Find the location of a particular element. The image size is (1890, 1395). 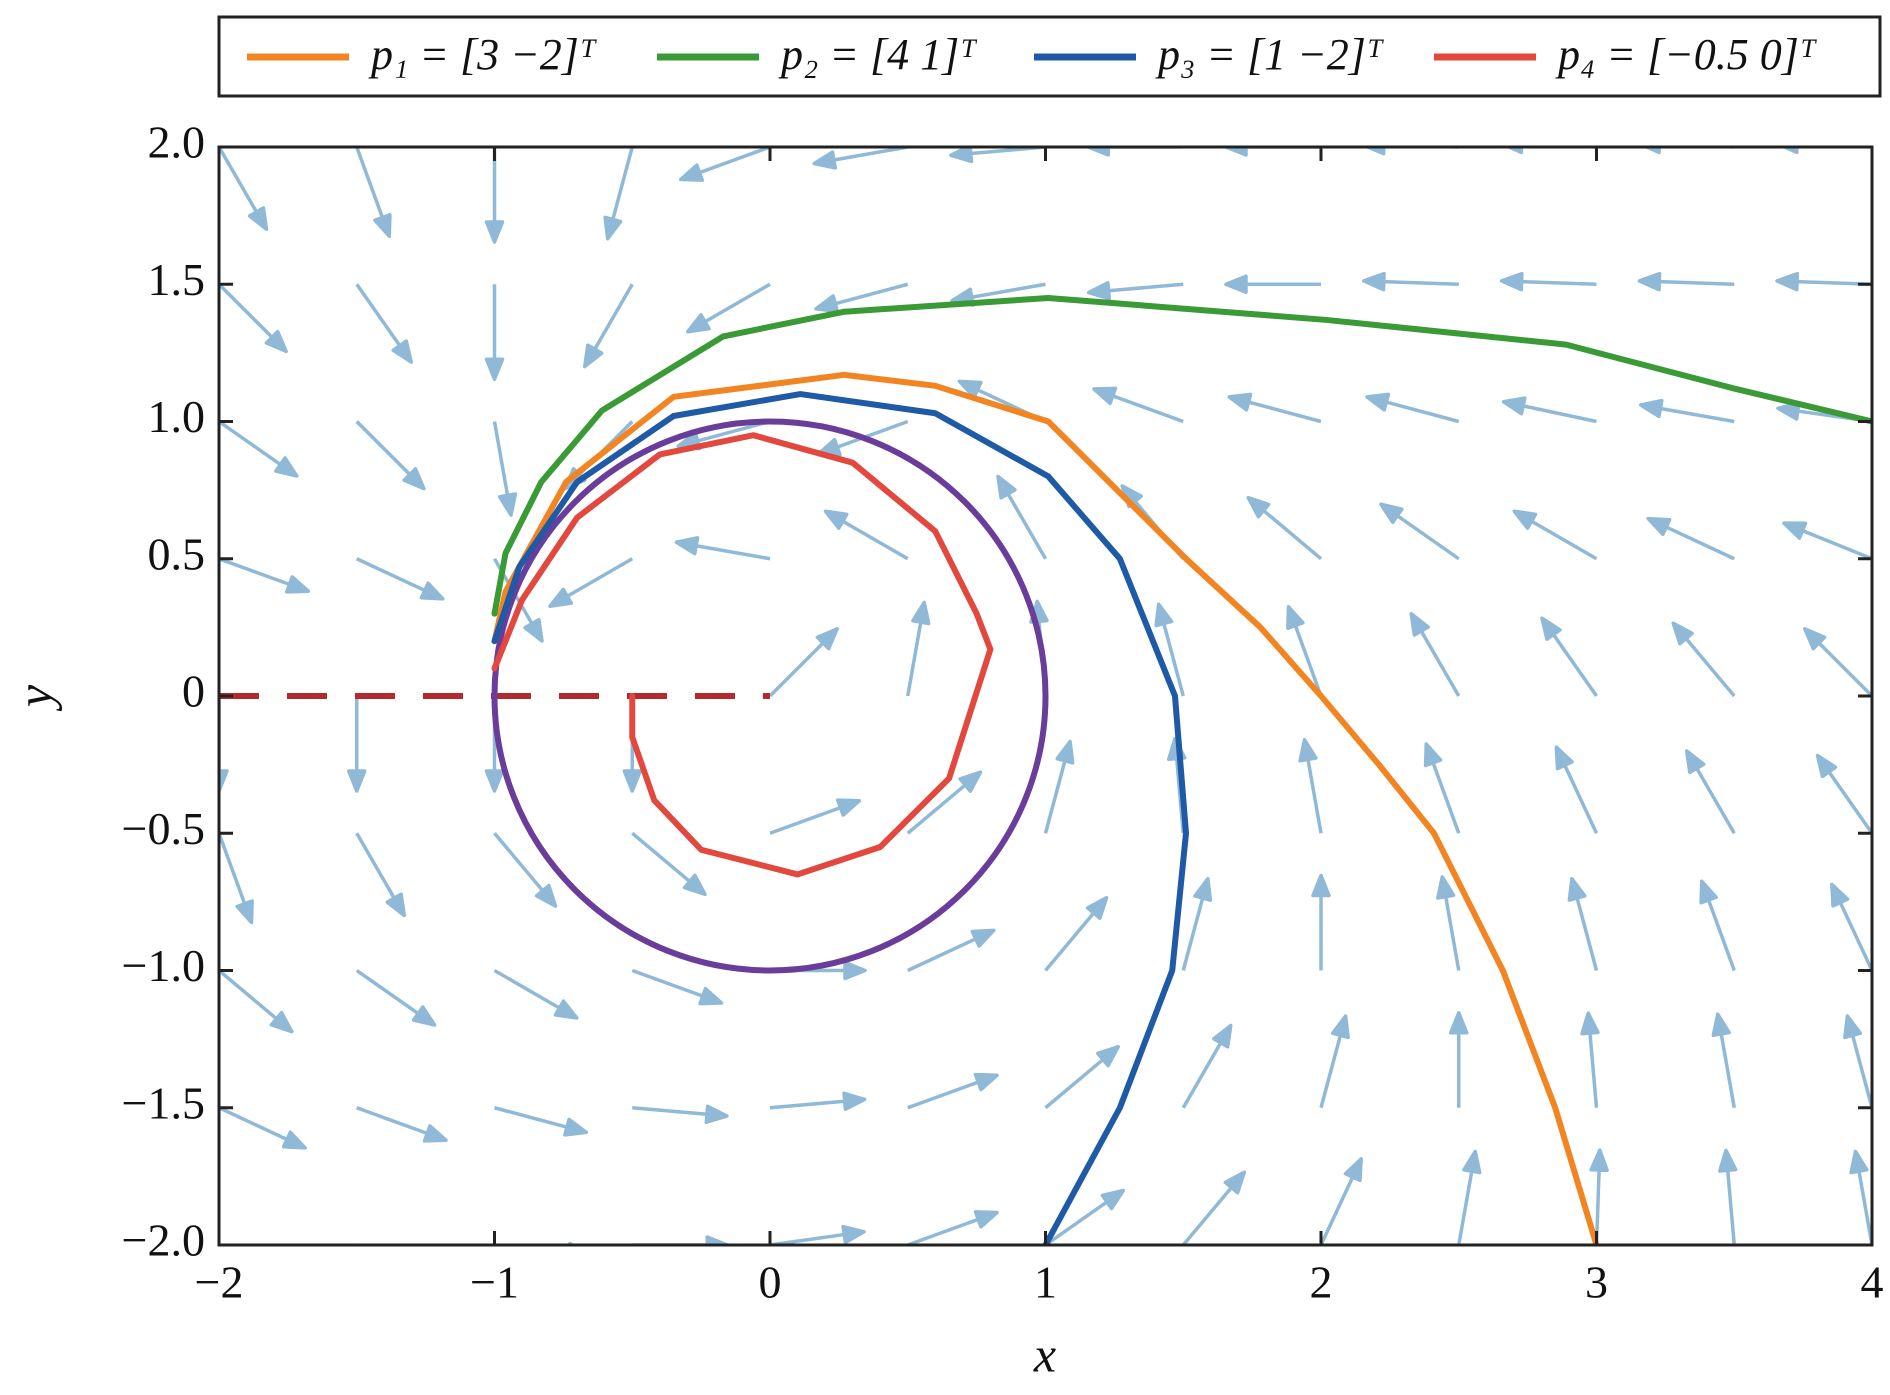

y-tick-label: 2.0 is located at coordinates (177, 142).